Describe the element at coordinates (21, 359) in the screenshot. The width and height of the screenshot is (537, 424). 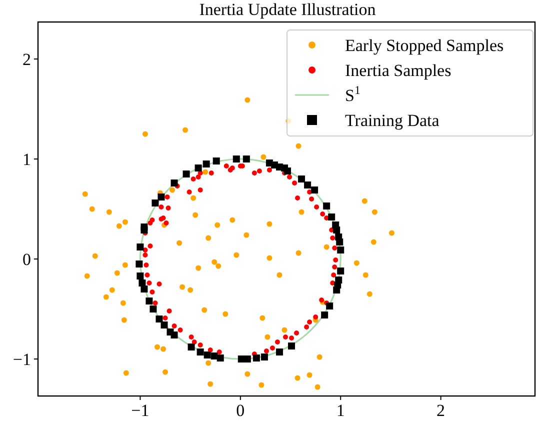
I see `y-tick-label: −1` at that location.